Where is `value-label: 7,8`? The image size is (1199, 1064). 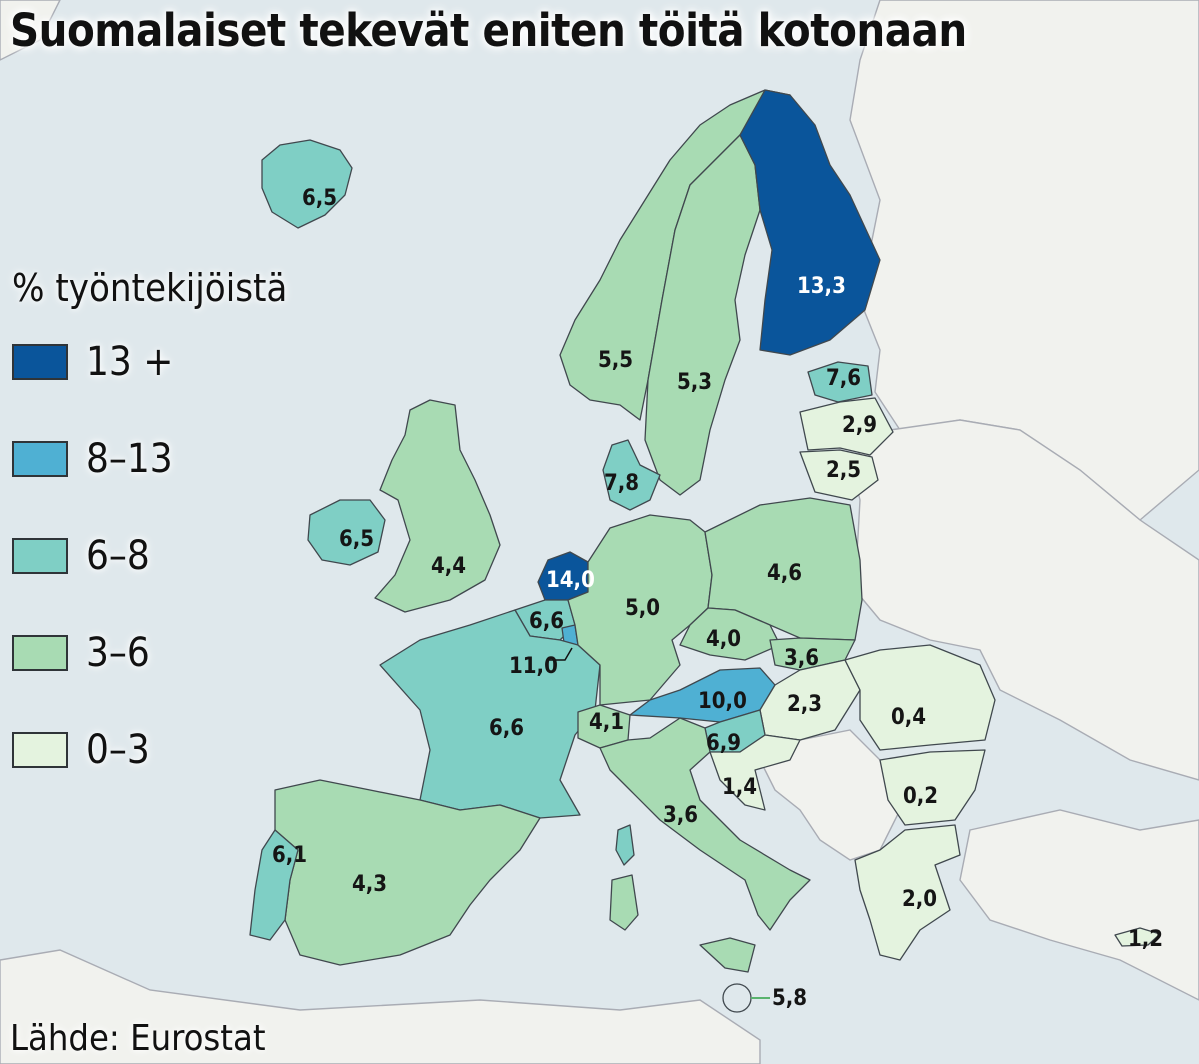 value-label: 7,8 is located at coordinates (621, 483).